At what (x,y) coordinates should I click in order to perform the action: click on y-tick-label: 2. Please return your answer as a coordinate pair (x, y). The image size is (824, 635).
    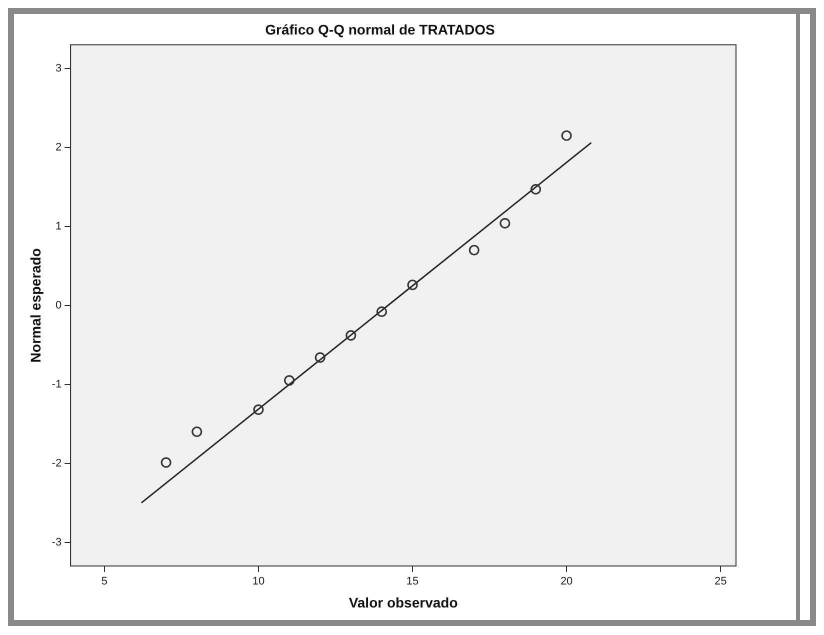
    Looking at the image, I should click on (58, 147).